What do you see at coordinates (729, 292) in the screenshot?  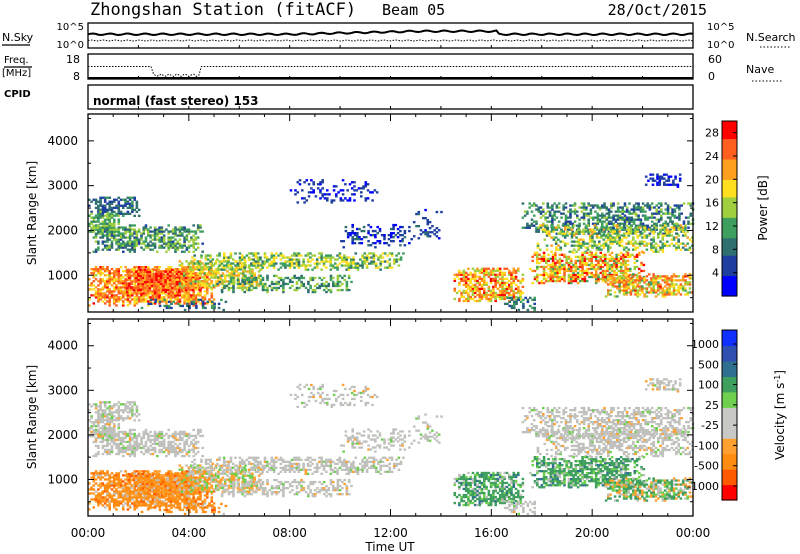 I see `colorbar-cell` at bounding box center [729, 292].